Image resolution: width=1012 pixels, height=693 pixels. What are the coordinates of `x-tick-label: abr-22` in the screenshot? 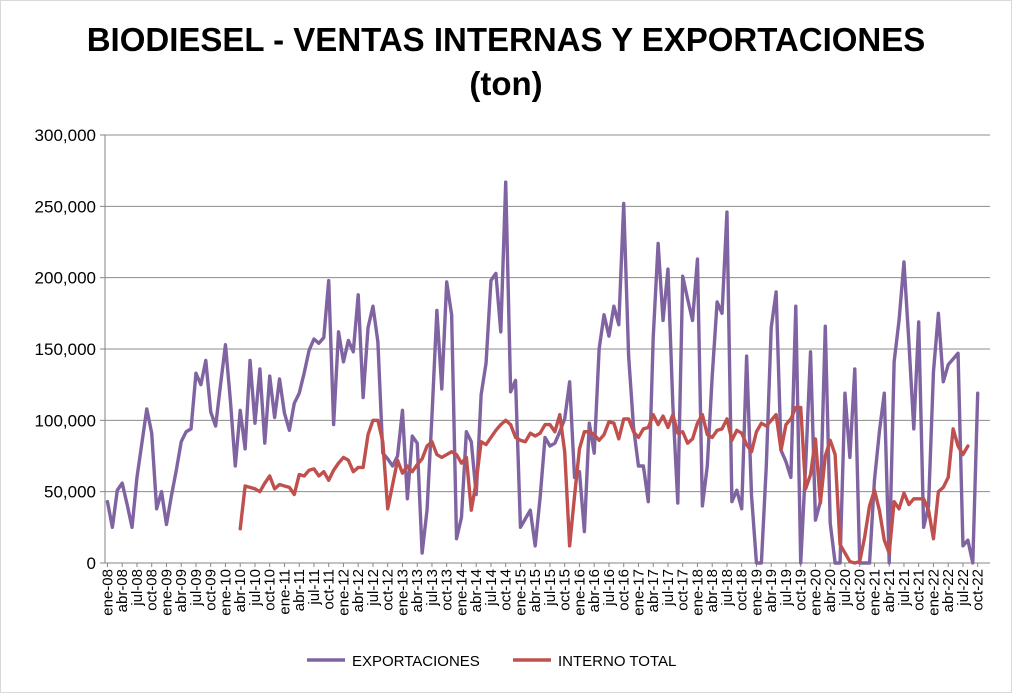 It's located at (948, 590).